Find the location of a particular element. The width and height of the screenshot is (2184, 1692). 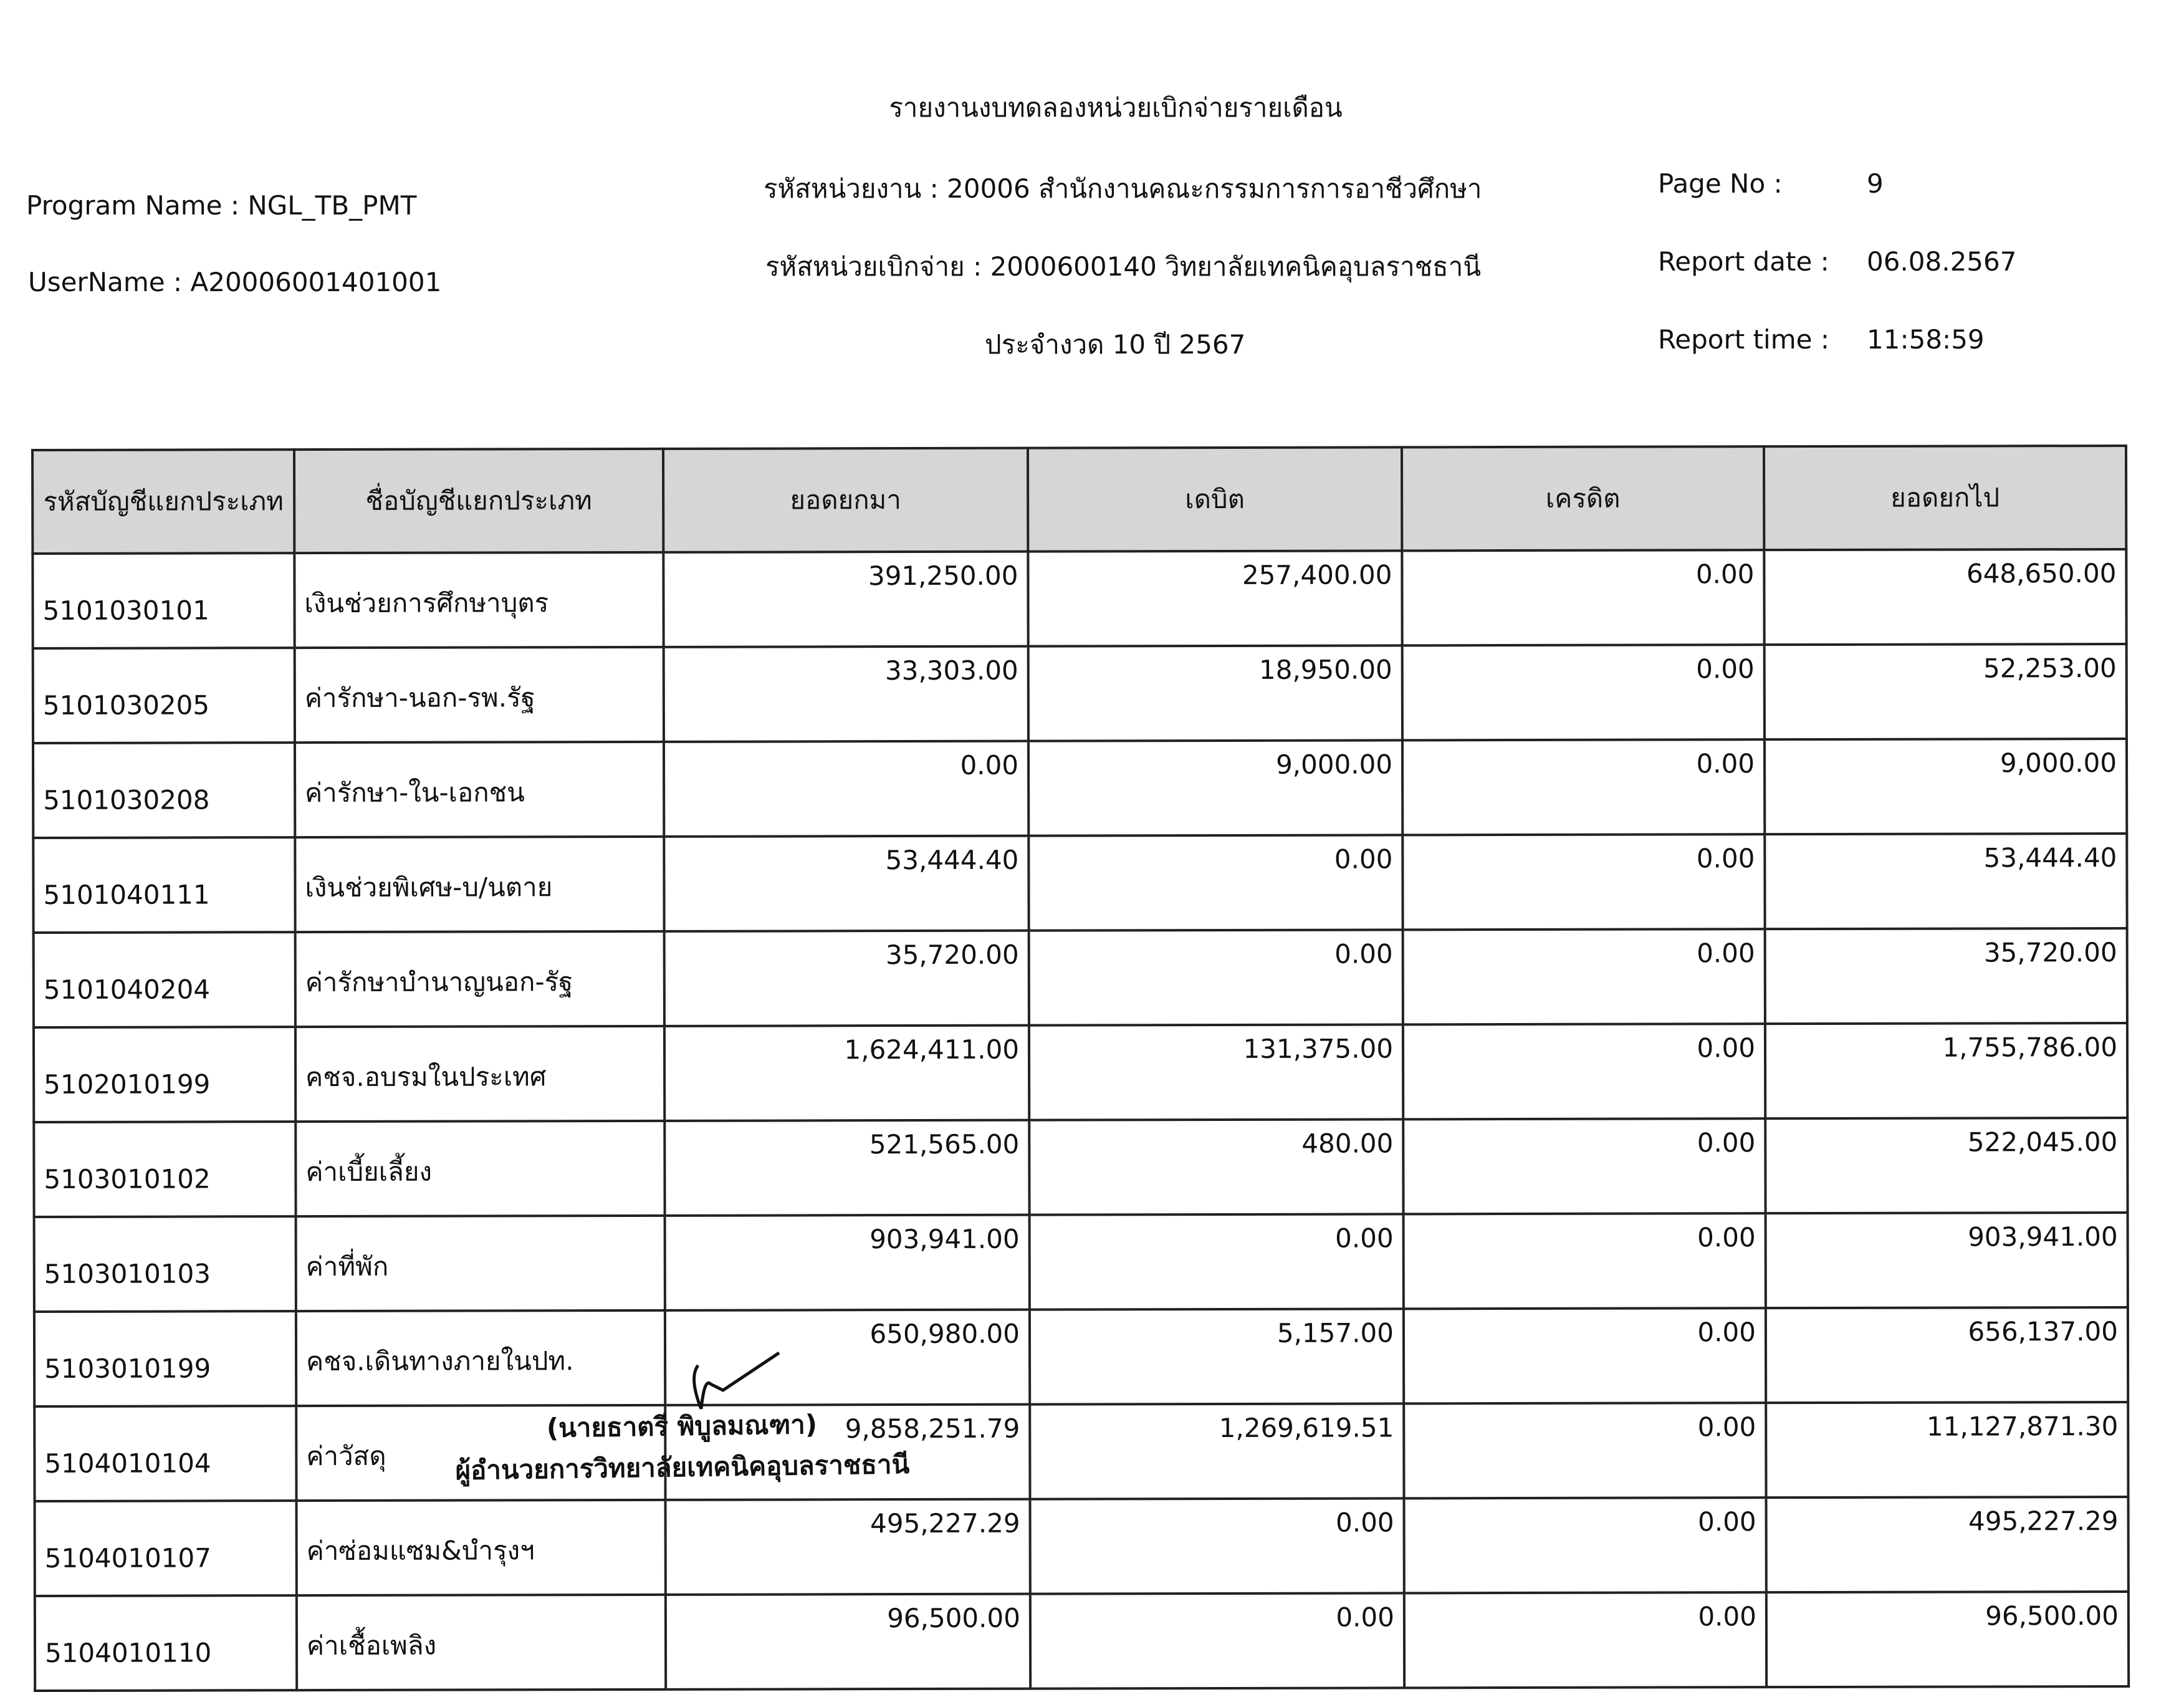

signer-position: ผู้อำนวยการวิทยาลัยเทคนิคอุบลราชธานี is located at coordinates (682, 1467).